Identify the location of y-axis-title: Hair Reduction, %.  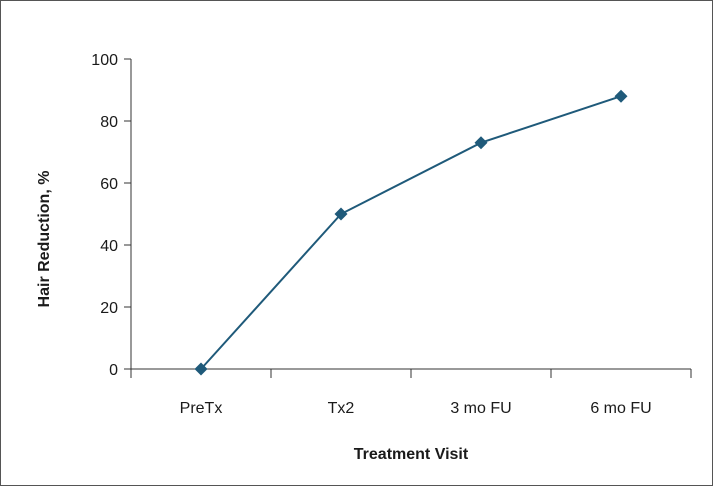
(44, 239).